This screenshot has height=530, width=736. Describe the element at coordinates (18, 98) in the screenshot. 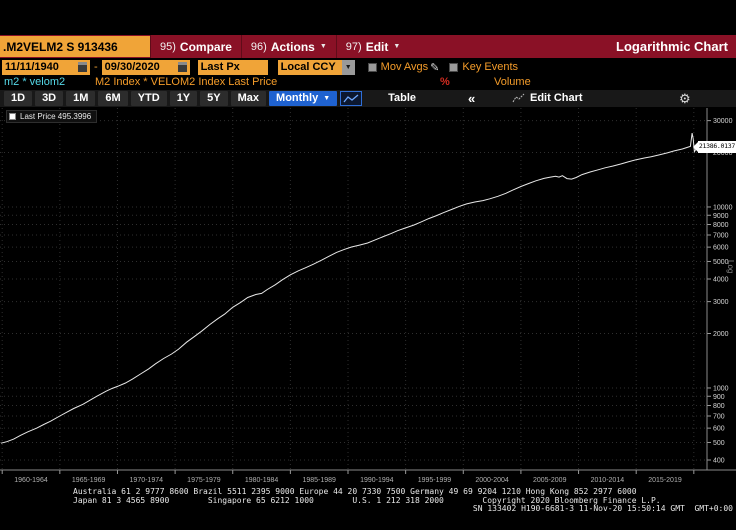

I see `range-1d-button: 1D` at that location.